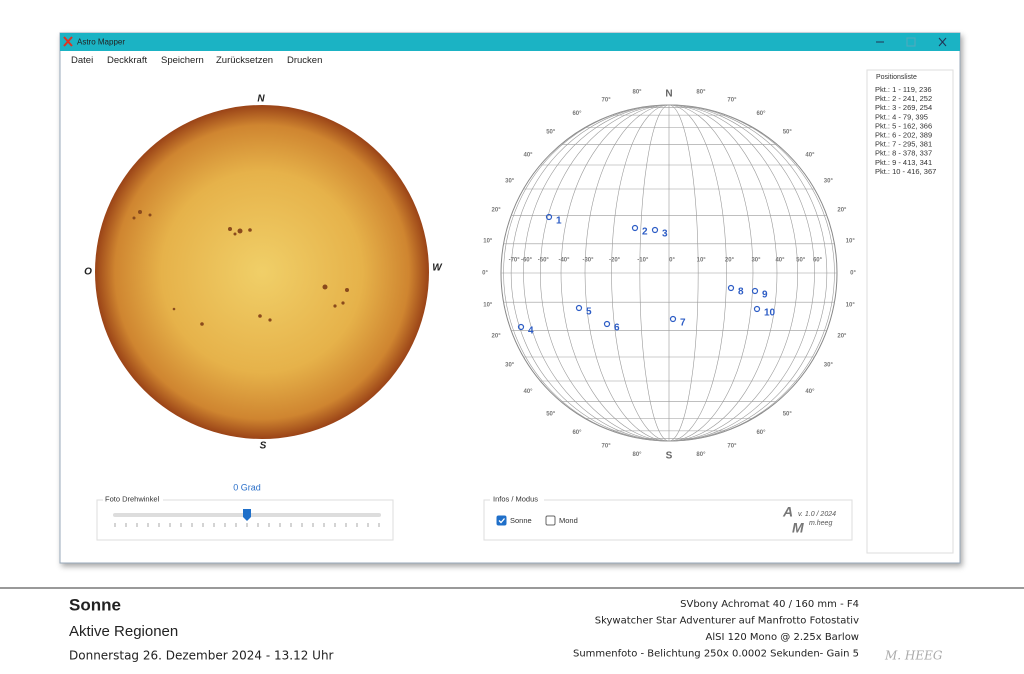 The image size is (1024, 674). What do you see at coordinates (905, 171) in the screenshot?
I see `position-item: Pkt.: 10 - 416, 367` at bounding box center [905, 171].